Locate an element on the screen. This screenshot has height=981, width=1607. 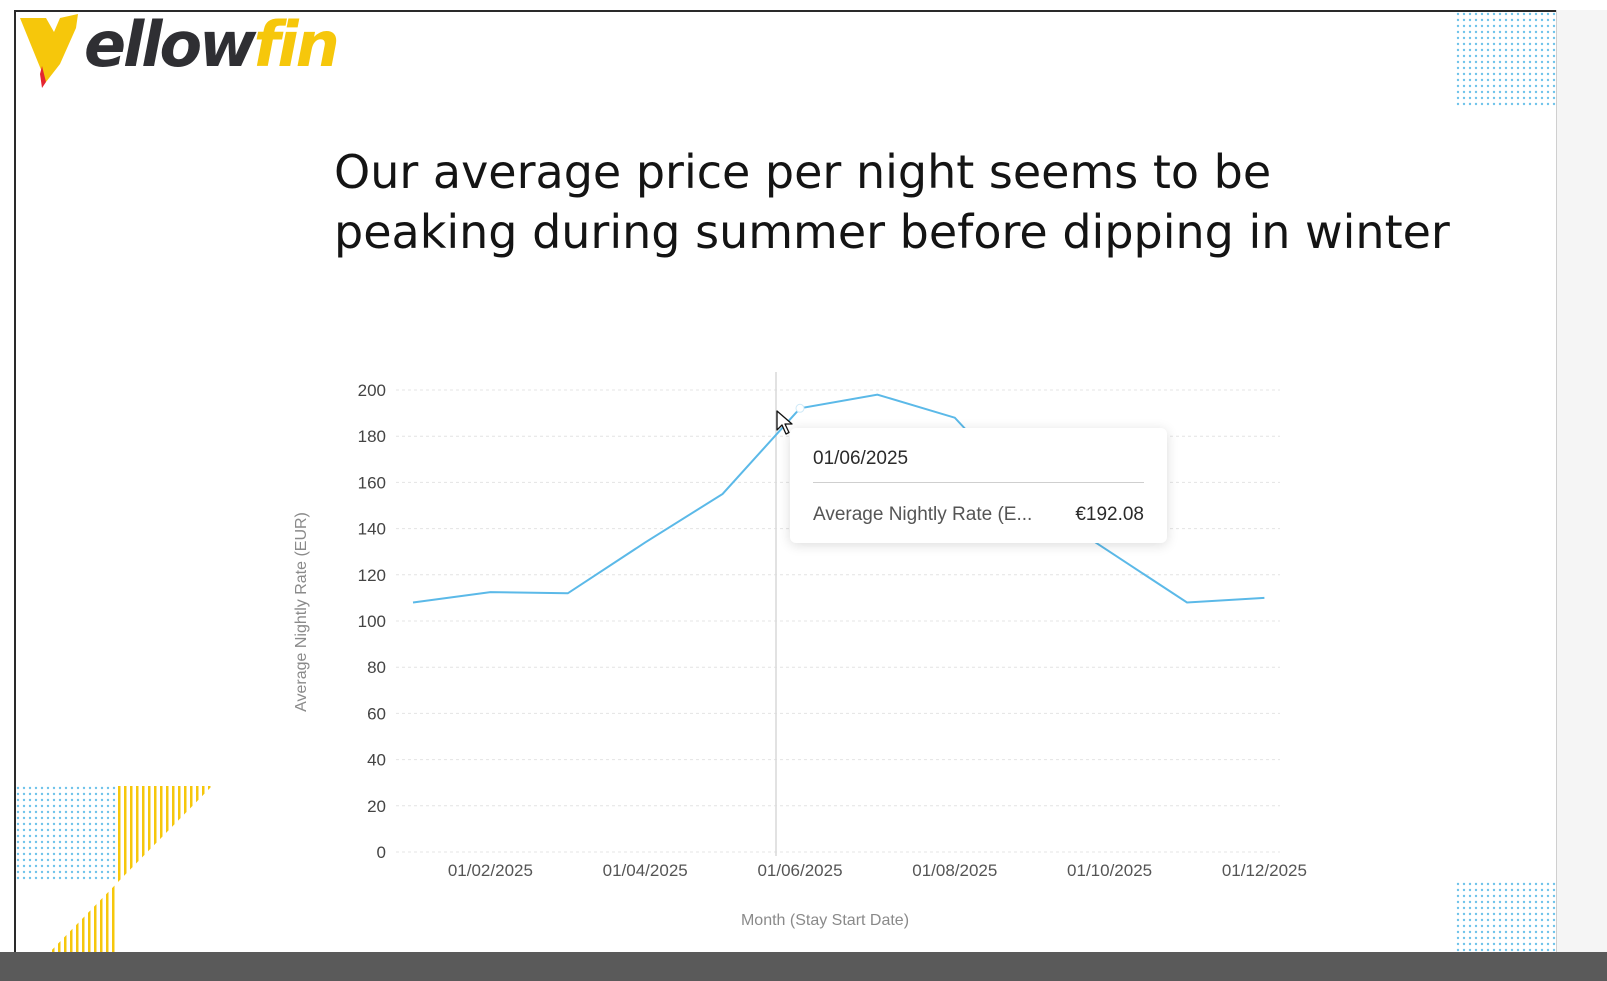
y-tick-label: 200 is located at coordinates (372, 390).